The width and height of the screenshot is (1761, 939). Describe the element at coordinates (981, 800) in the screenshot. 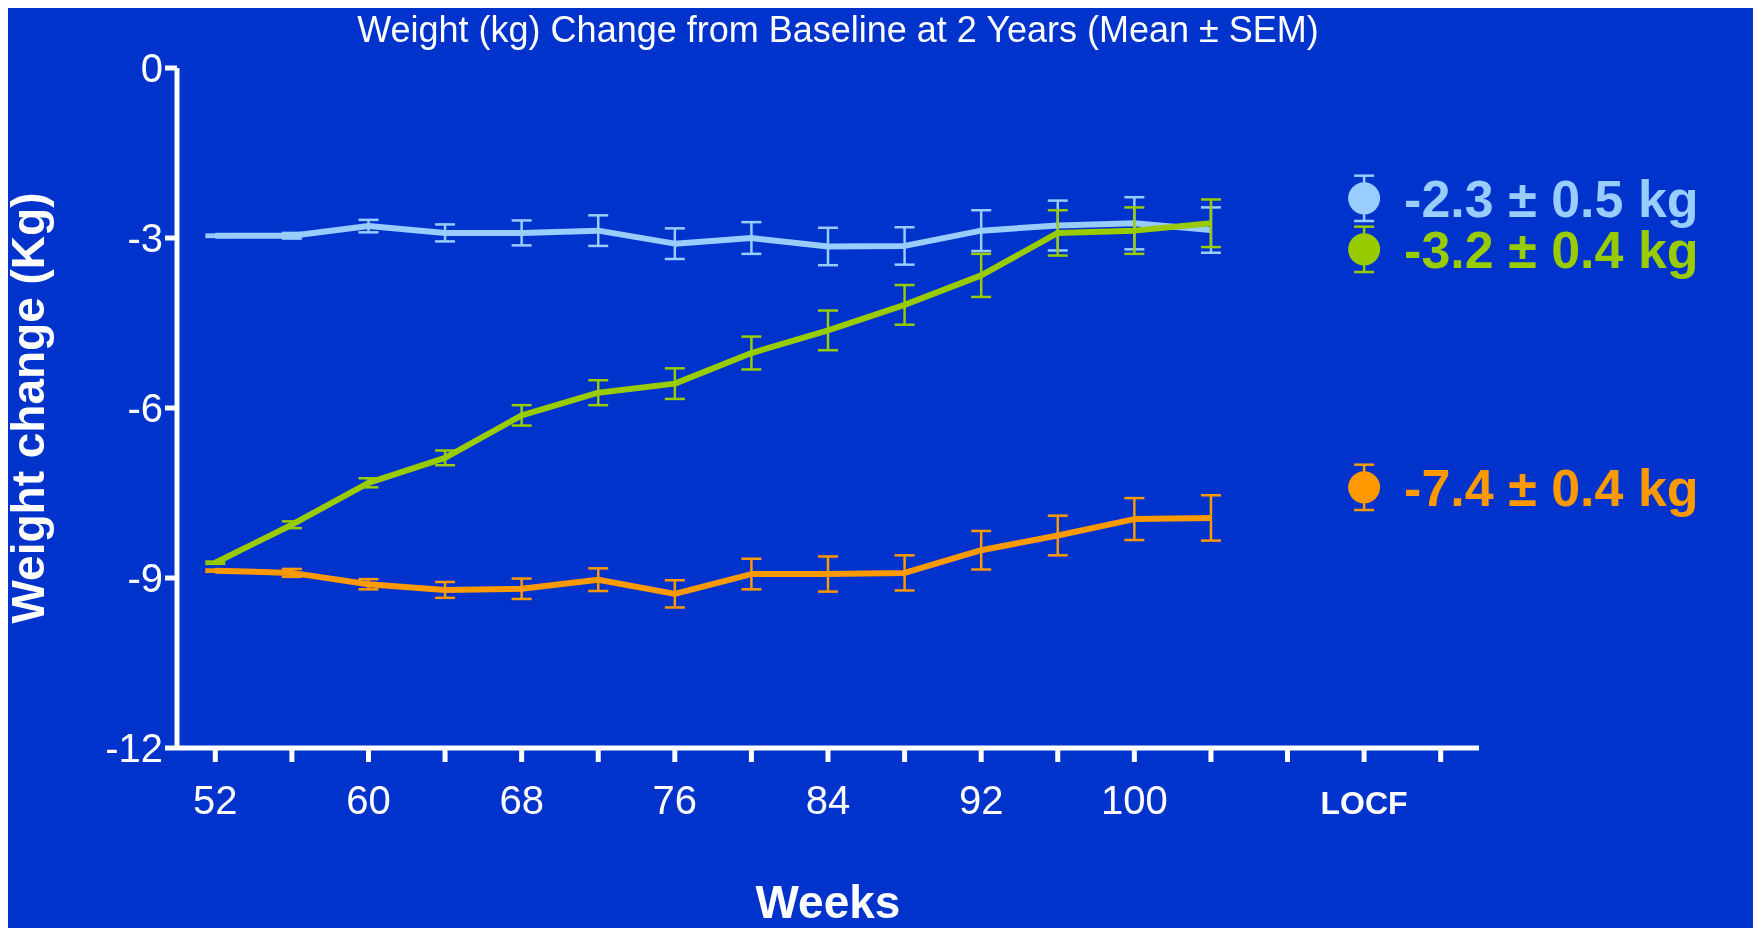

I see `x-tick-label: 92` at that location.